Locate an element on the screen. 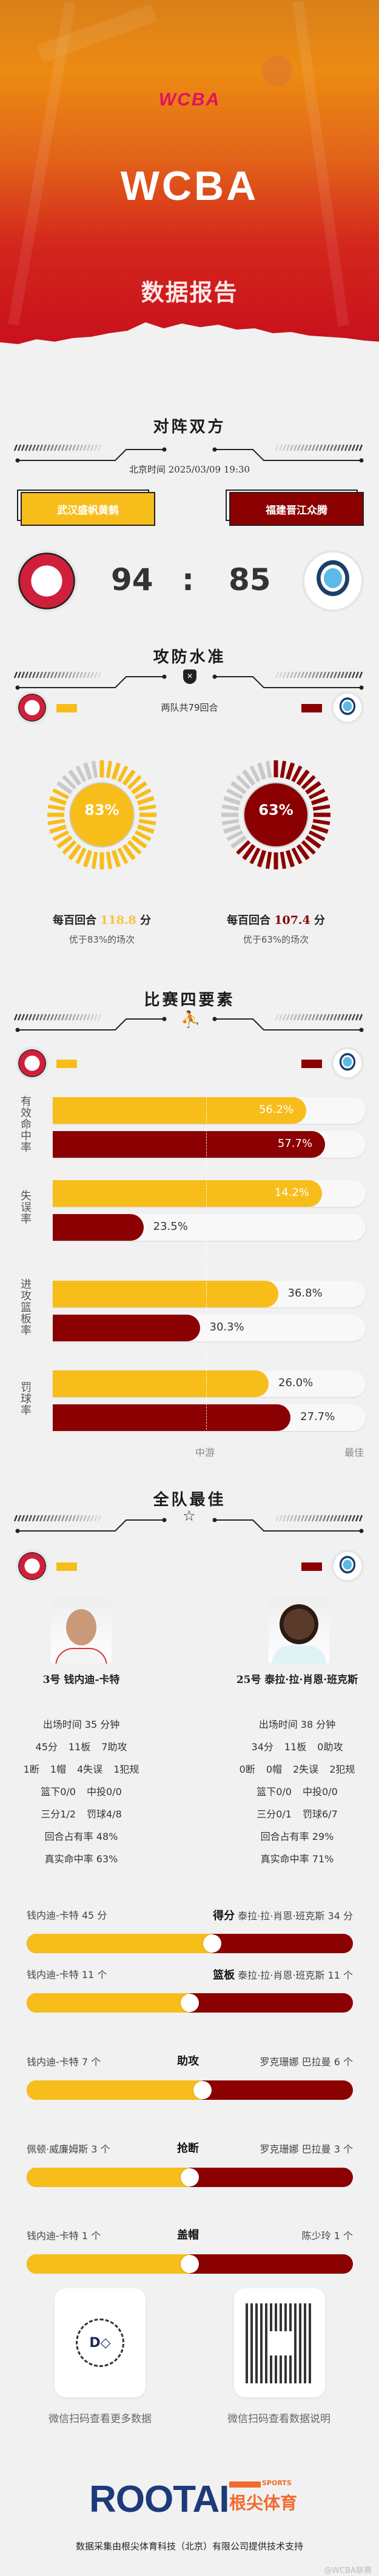 The width and height of the screenshot is (379, 2576). factor-label-efg: 有效命中率 is located at coordinates (26, 1124).